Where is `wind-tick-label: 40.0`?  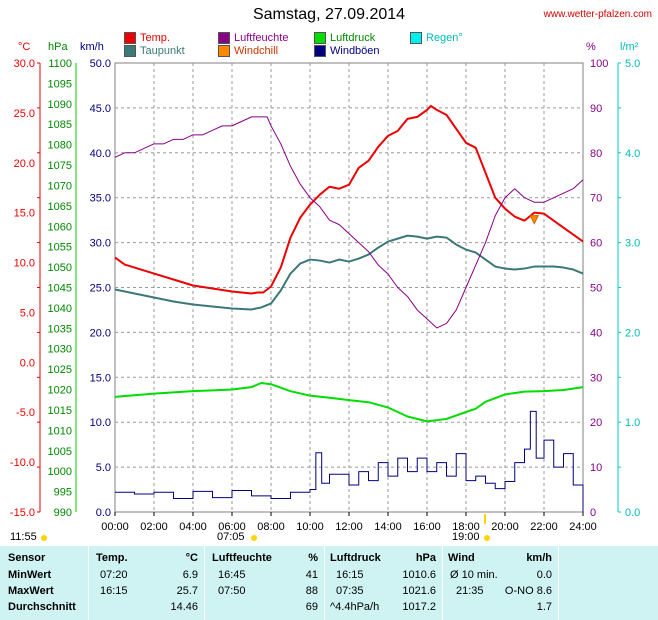
wind-tick-label: 40.0 is located at coordinates (100, 154).